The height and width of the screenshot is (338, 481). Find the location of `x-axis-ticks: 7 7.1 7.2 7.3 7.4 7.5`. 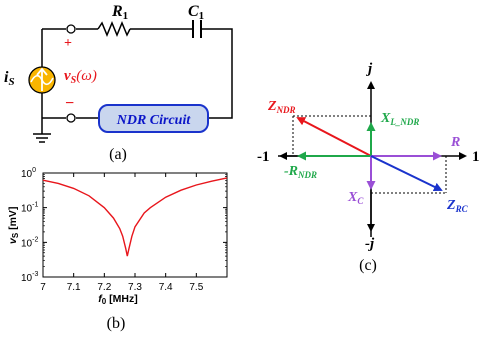

x-axis-ticks: 7 7.1 7.2 7.3 7.4 7.5 is located at coordinates (122, 233).